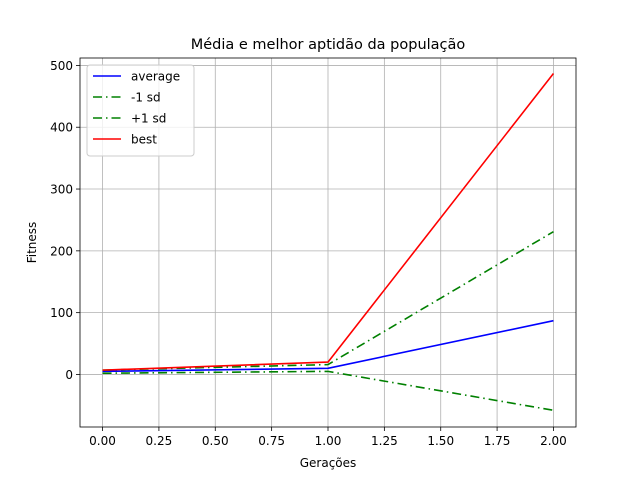  I want to click on y-tick-label: 200, so click(61, 251).